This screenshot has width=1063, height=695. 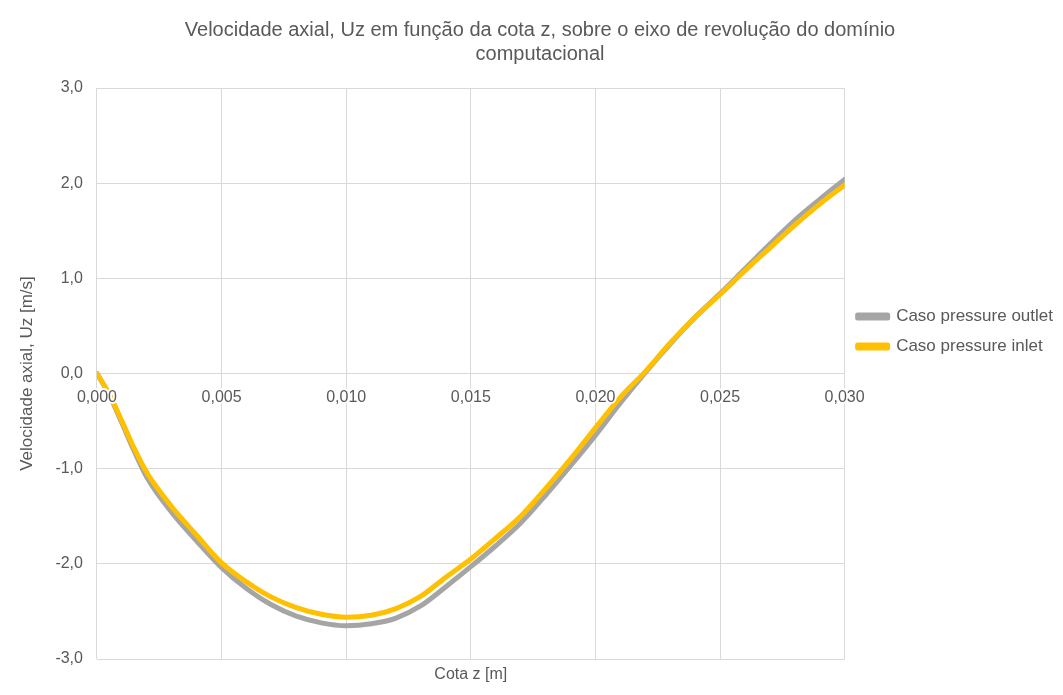 What do you see at coordinates (69, 563) in the screenshot?
I see `y-tick-label: -2,0` at bounding box center [69, 563].